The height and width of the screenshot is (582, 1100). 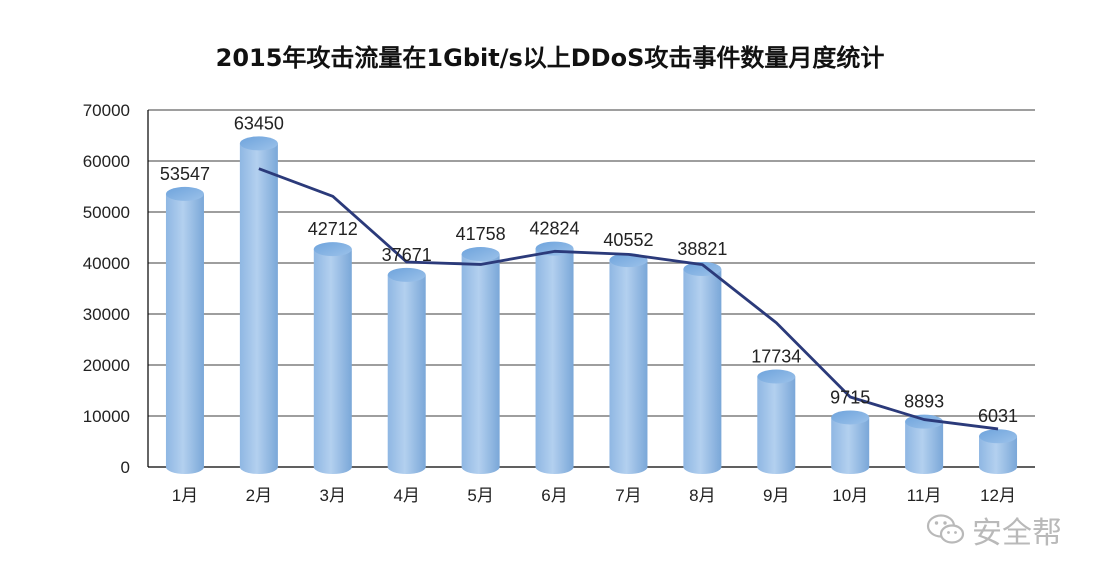 I want to click on data-label: 6031, so click(x=998, y=416).